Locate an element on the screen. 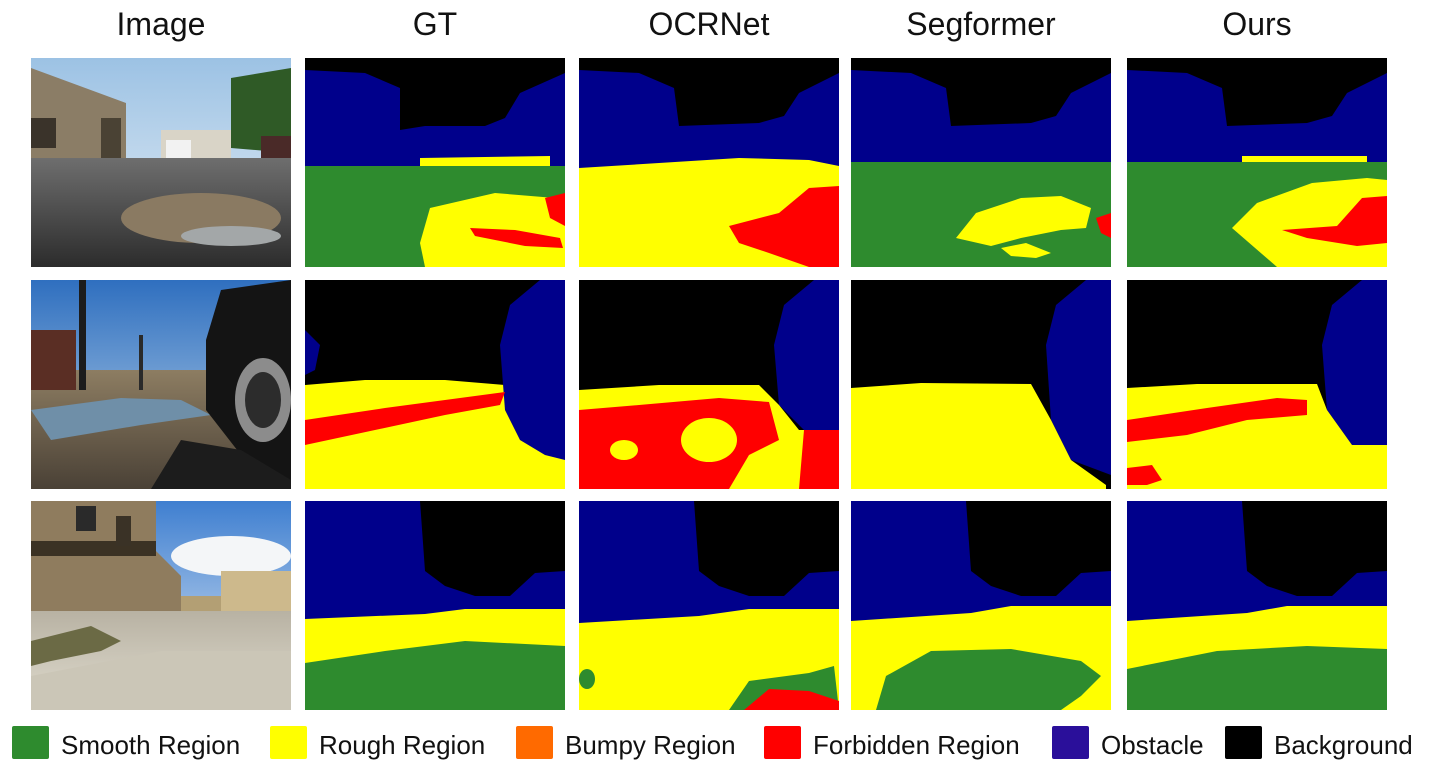 This screenshot has height=776, width=1433. forbidden-swatch is located at coordinates (782, 742).